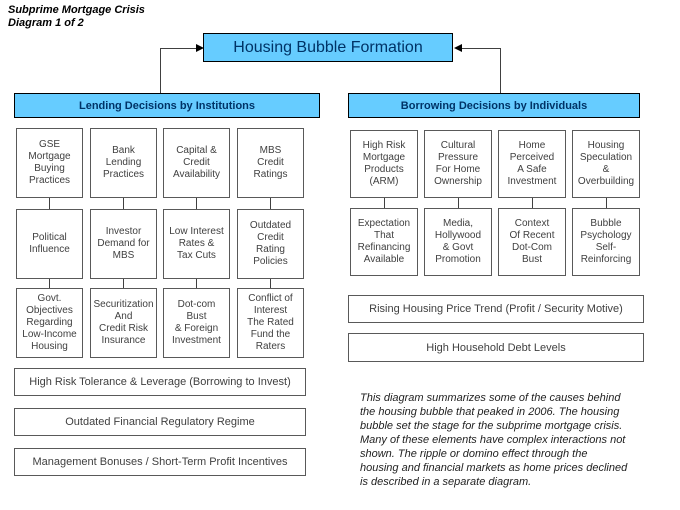 Image resolution: width=680 pixels, height=510 pixels. I want to click on diagram-title: Subprime Mortgage Crisis Diagram 1 of 2, so click(76, 17).